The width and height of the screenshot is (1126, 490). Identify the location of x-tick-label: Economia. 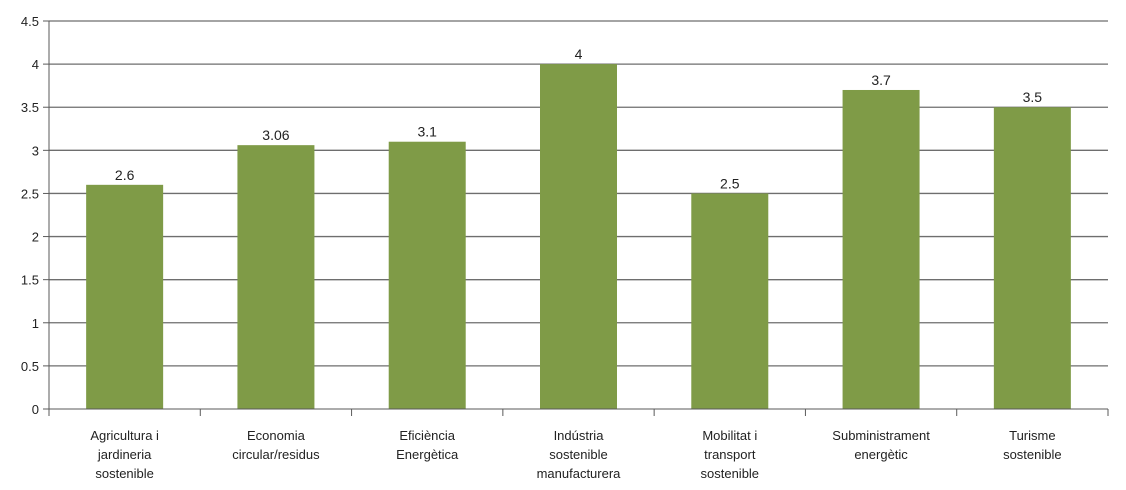
(276, 435).